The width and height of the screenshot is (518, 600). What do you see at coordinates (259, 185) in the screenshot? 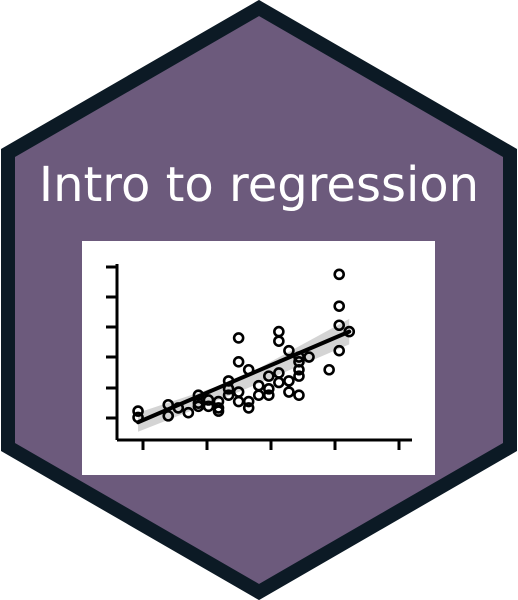
I see `sticker-title: Intro to regression` at bounding box center [259, 185].